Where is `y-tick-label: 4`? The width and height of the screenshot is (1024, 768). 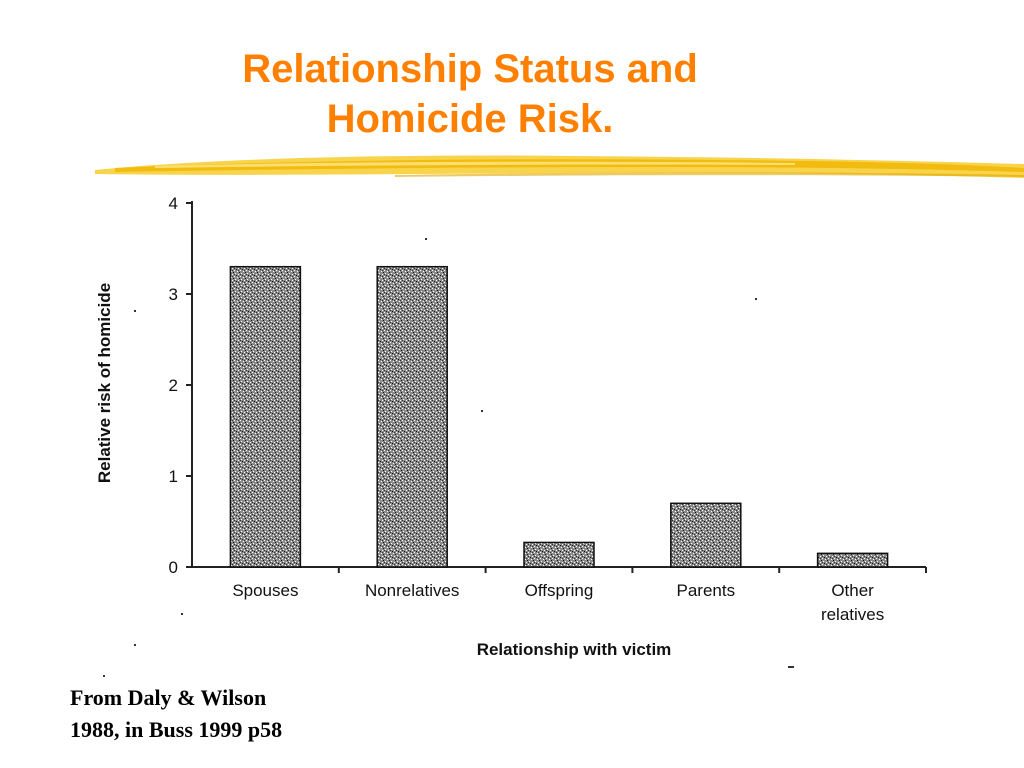
y-tick-label: 4 is located at coordinates (173, 203).